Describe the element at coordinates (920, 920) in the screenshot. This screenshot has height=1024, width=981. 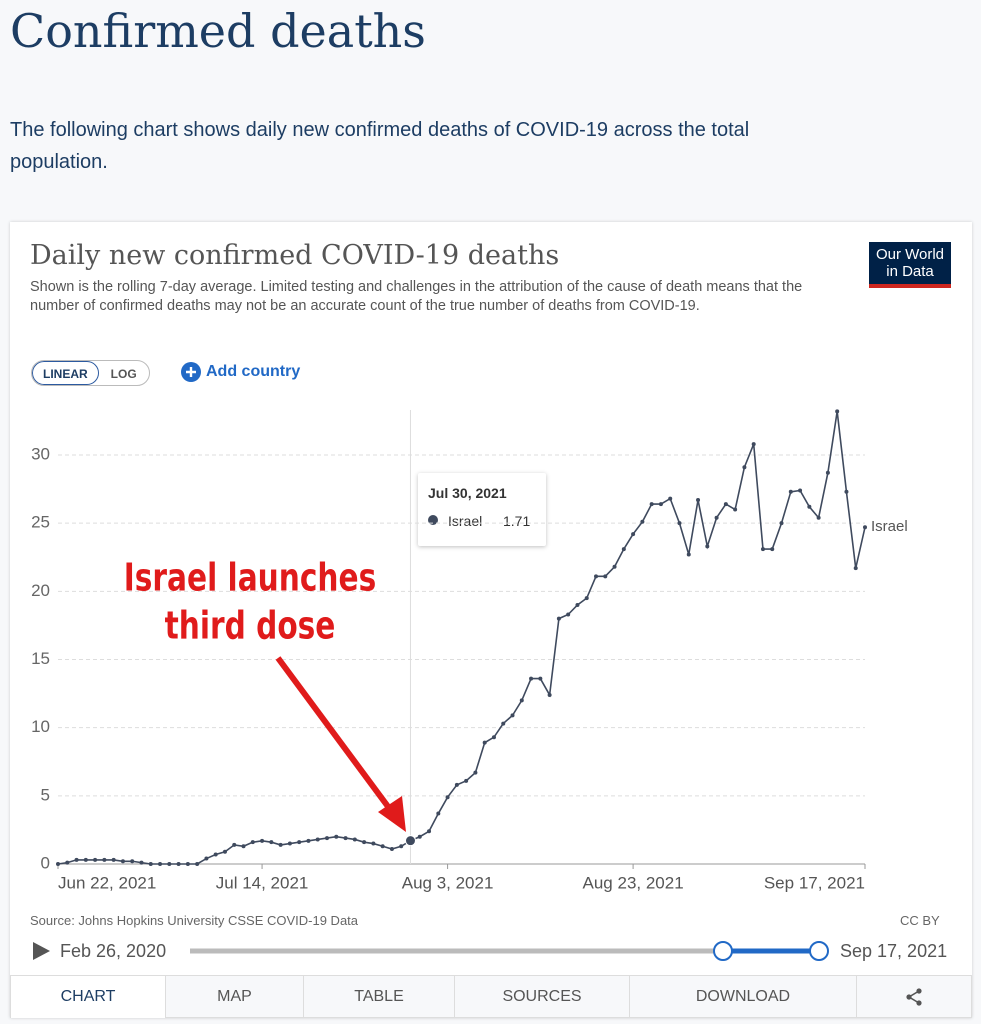
I see `license: CC BY` at that location.